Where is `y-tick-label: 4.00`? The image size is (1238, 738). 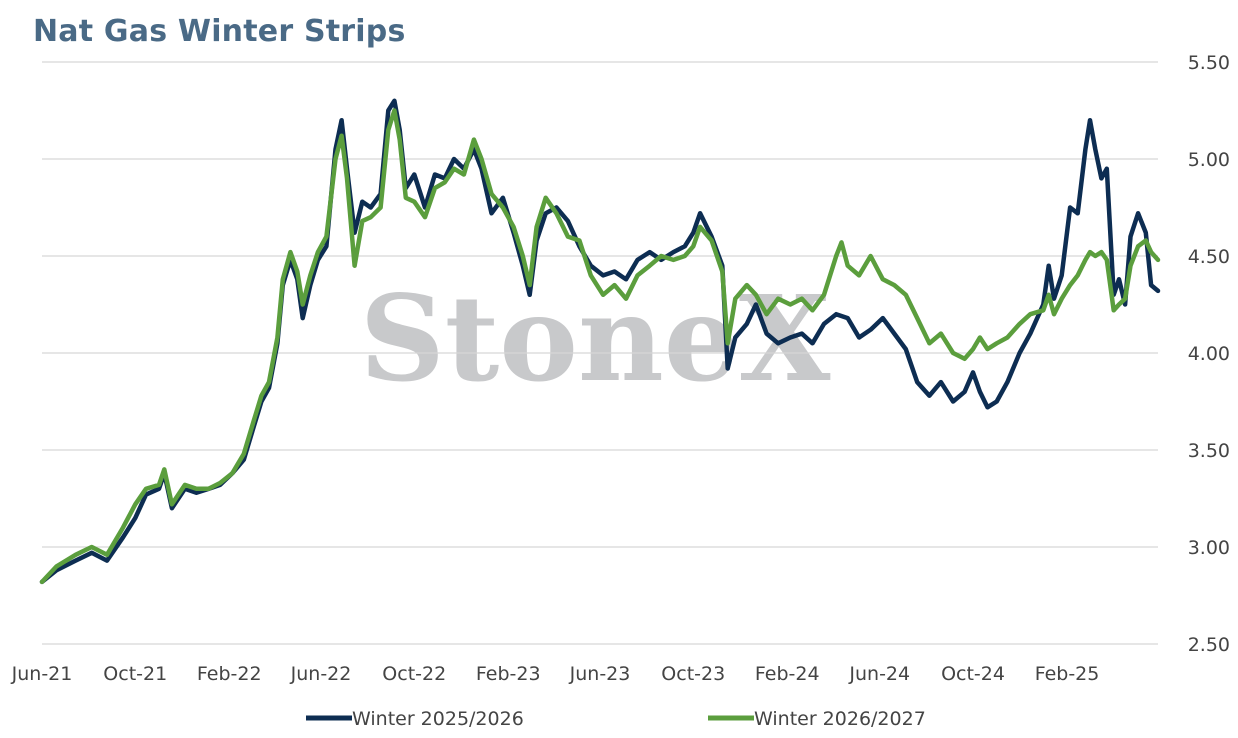 y-tick-label: 4.00 is located at coordinates (1209, 354).